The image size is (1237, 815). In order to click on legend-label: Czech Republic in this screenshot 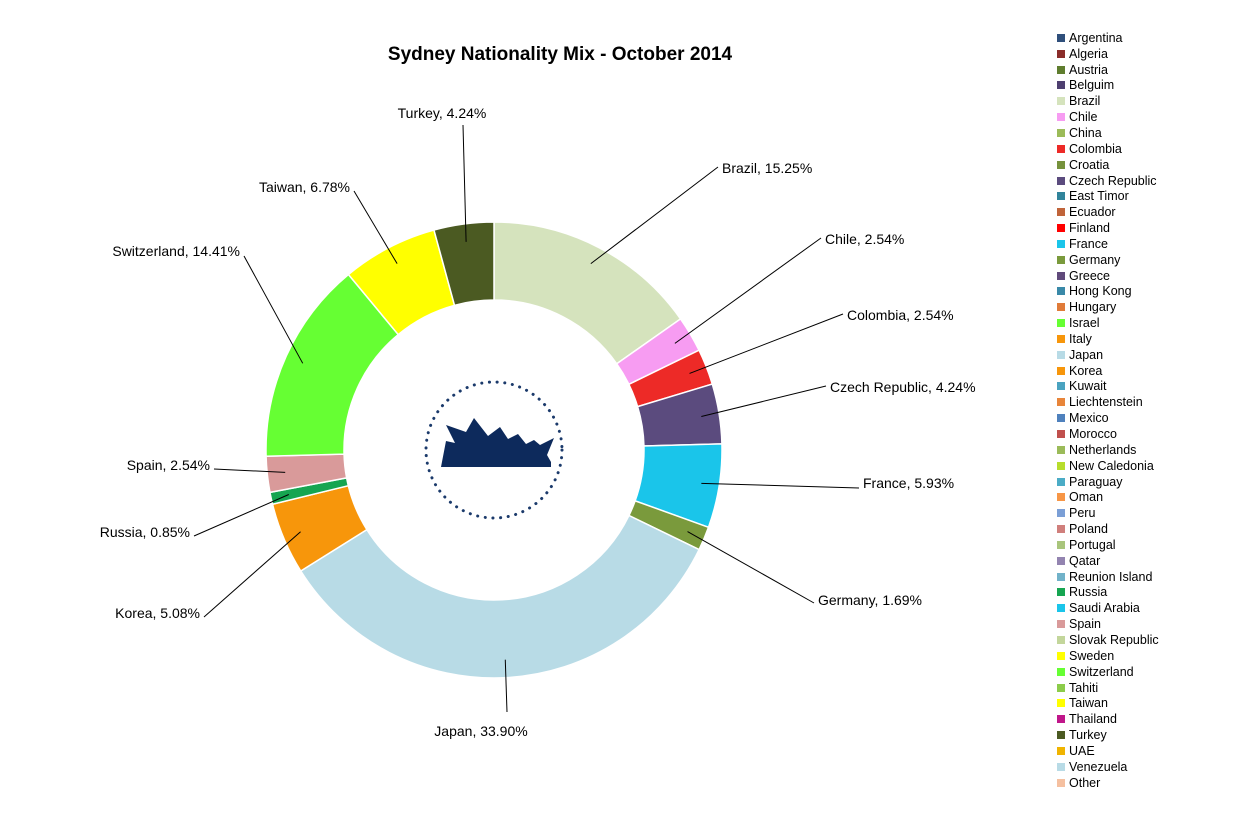, I will do `click(1113, 180)`.